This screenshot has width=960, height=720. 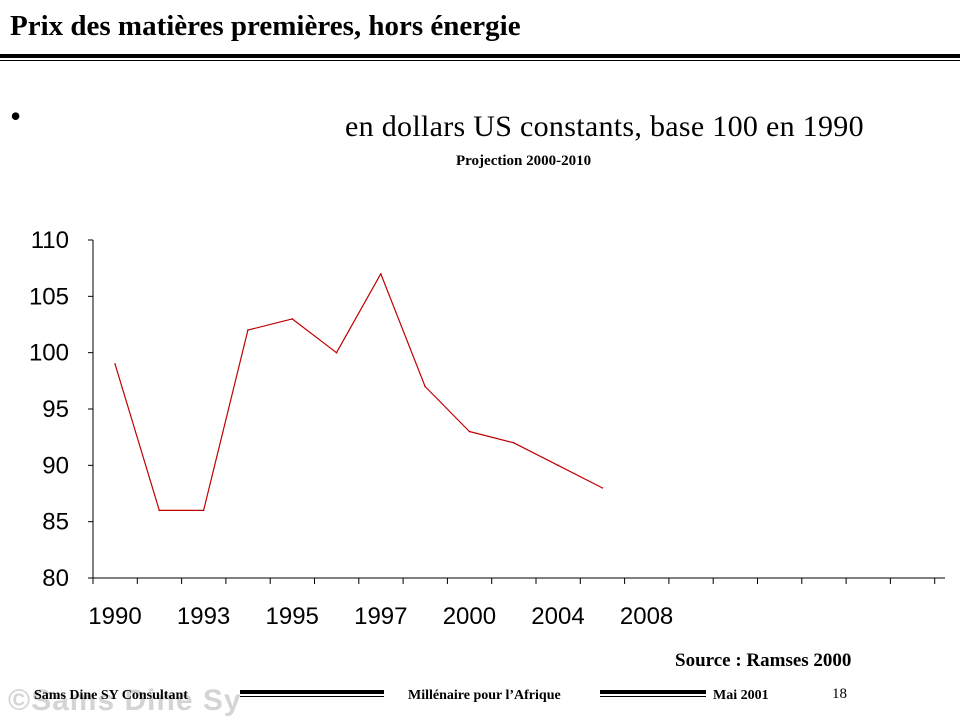 I want to click on y-tick-label: 80, so click(x=55, y=578).